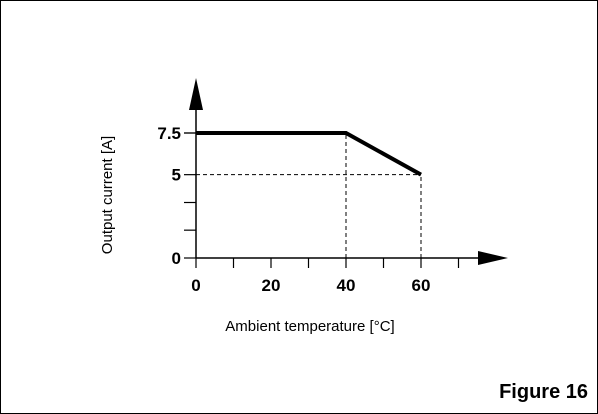 This screenshot has width=598, height=414. I want to click on y-axis-title: Output current [A], so click(107, 195).